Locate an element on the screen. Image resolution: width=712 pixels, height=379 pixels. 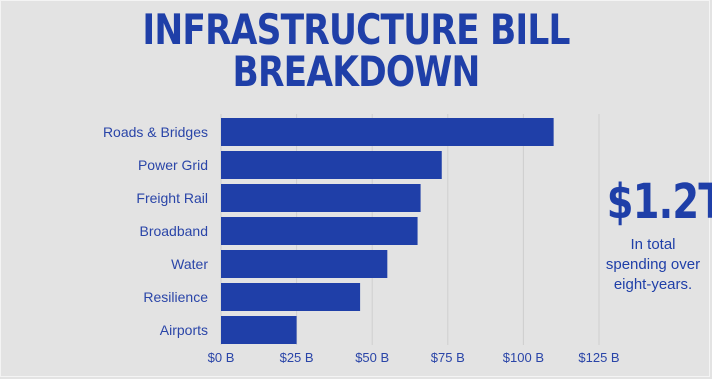
category-label-broadband: Broadband is located at coordinates (173, 231).